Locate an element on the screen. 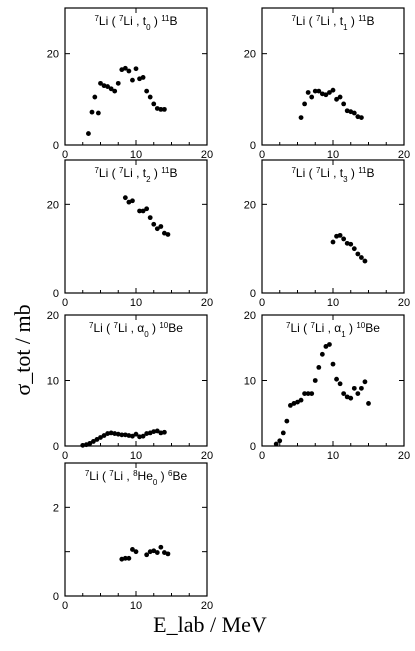 This screenshot has width=415, height=651. panel-title: 7Li ( 7Li , t3 ) 11B is located at coordinates (332, 175).